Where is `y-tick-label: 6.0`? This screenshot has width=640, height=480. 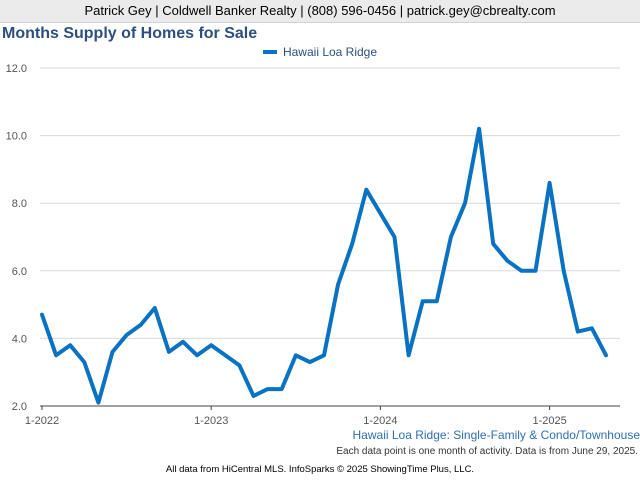 y-tick-label: 6.0 is located at coordinates (19, 272).